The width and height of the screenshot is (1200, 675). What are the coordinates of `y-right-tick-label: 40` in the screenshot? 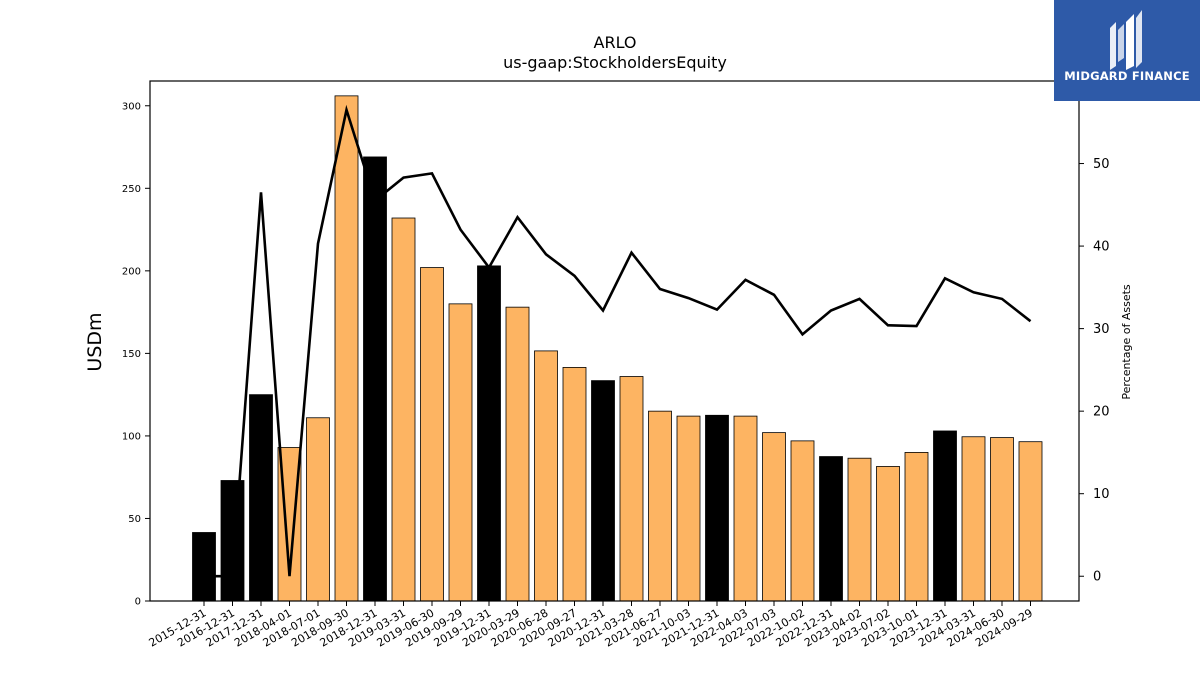 It's located at (1101, 247).